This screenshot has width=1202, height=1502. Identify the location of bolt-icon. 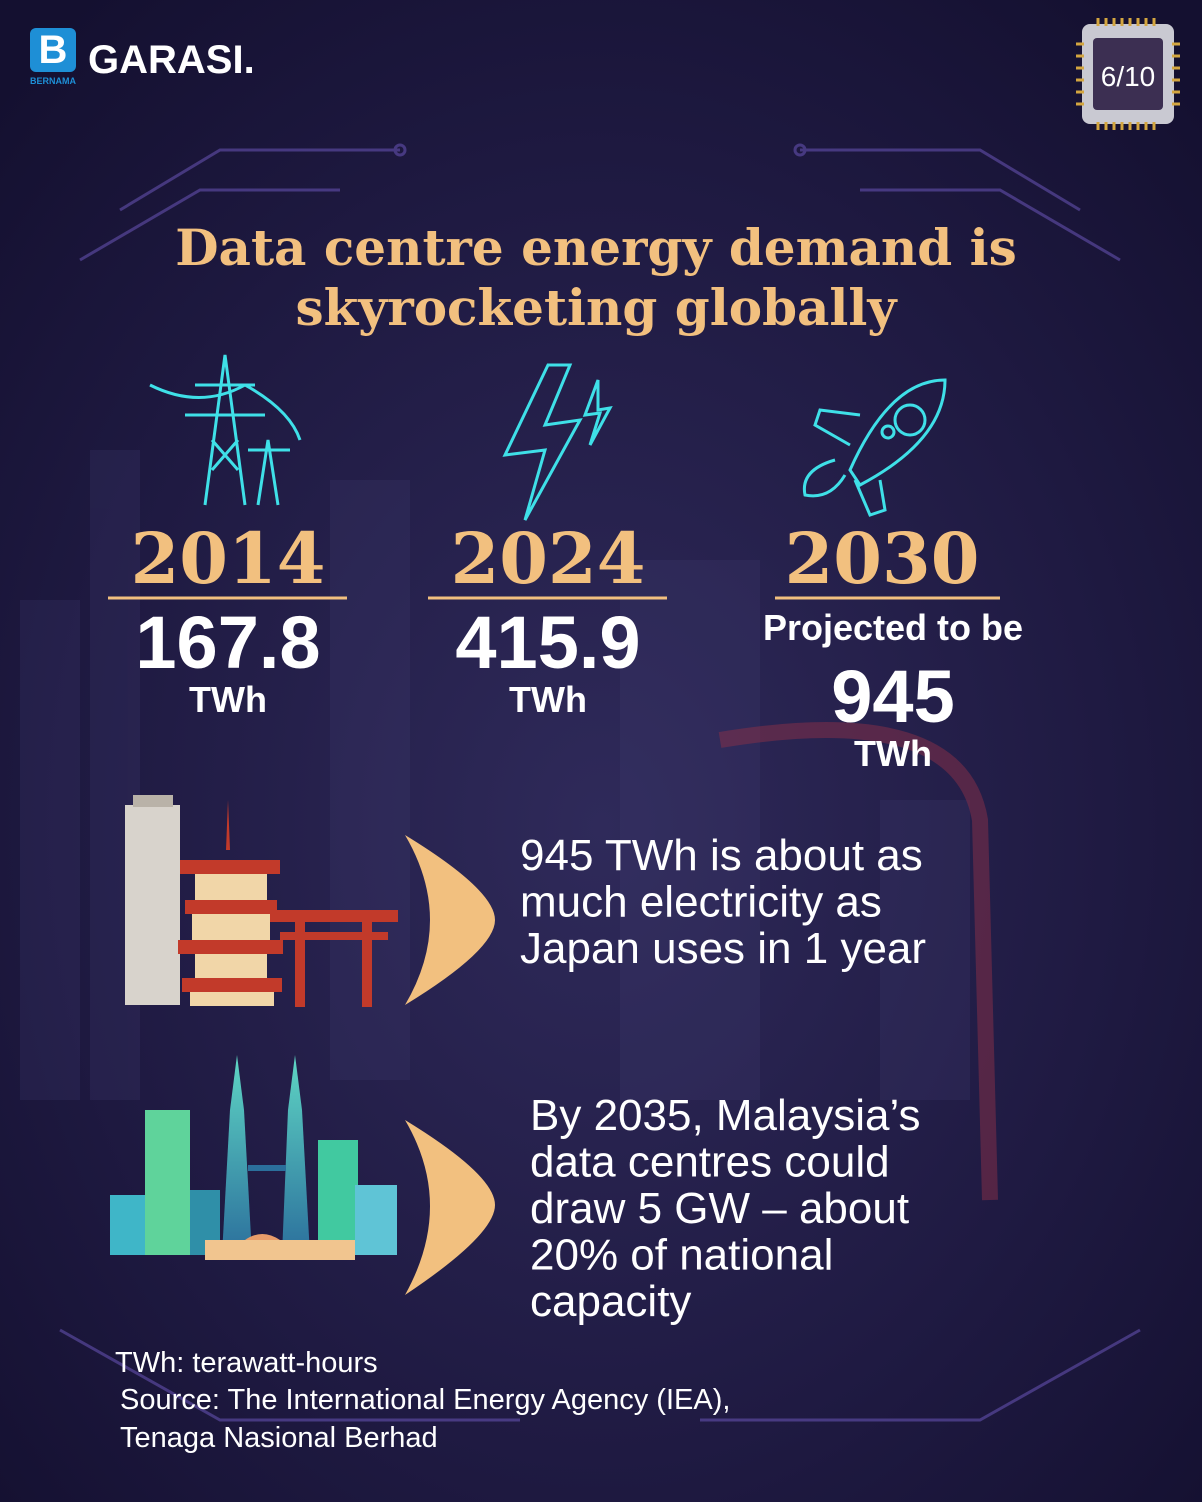
(557, 442).